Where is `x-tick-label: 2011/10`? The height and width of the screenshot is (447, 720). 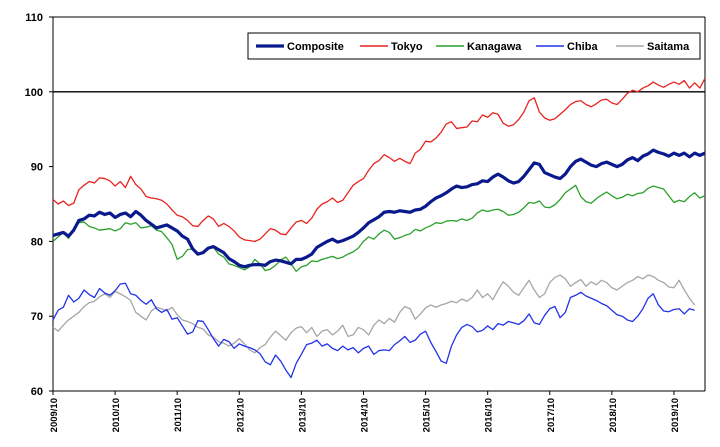 x-tick-label: 2011/10 is located at coordinates (178, 415).